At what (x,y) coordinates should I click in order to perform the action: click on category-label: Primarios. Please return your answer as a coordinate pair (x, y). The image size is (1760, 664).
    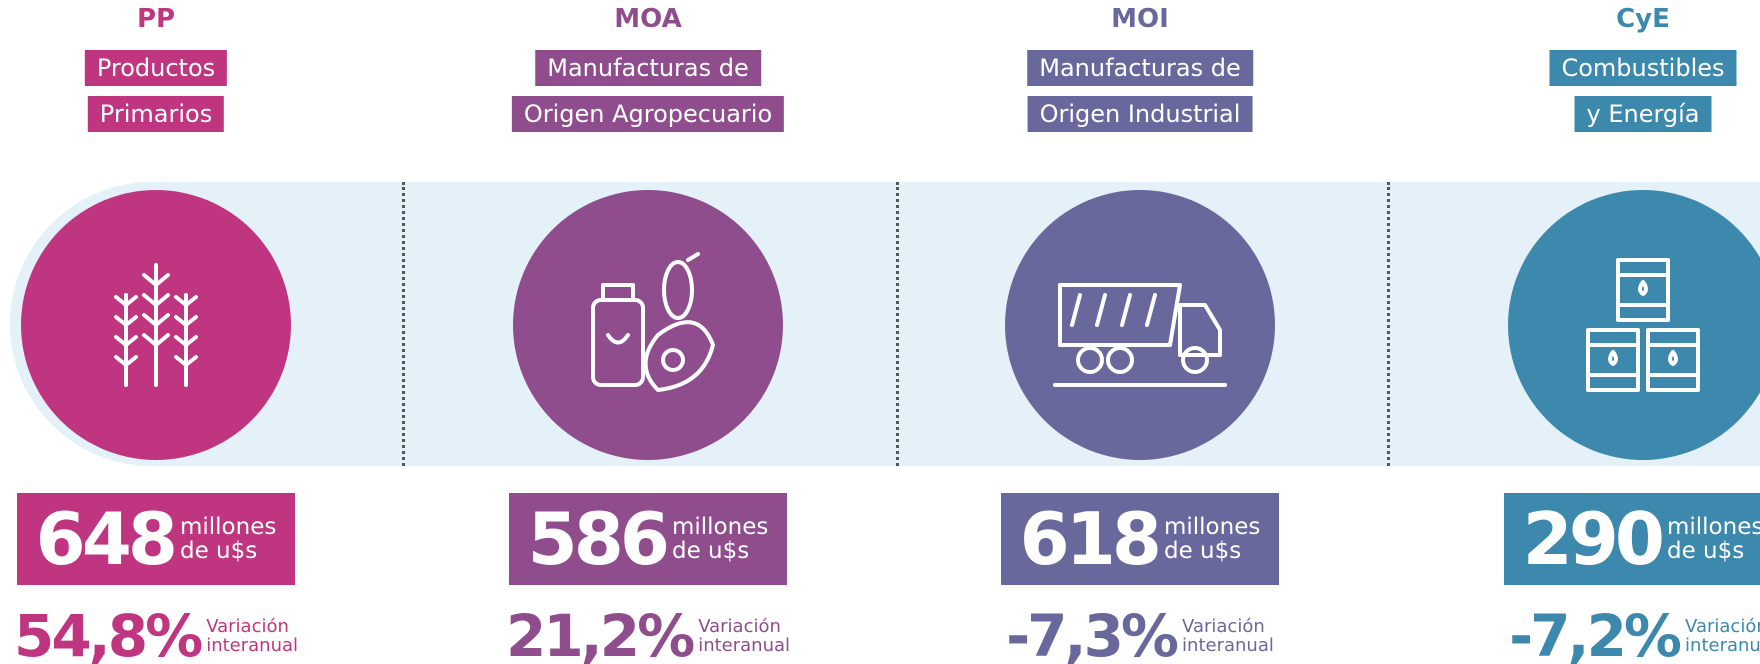
    Looking at the image, I should click on (156, 114).